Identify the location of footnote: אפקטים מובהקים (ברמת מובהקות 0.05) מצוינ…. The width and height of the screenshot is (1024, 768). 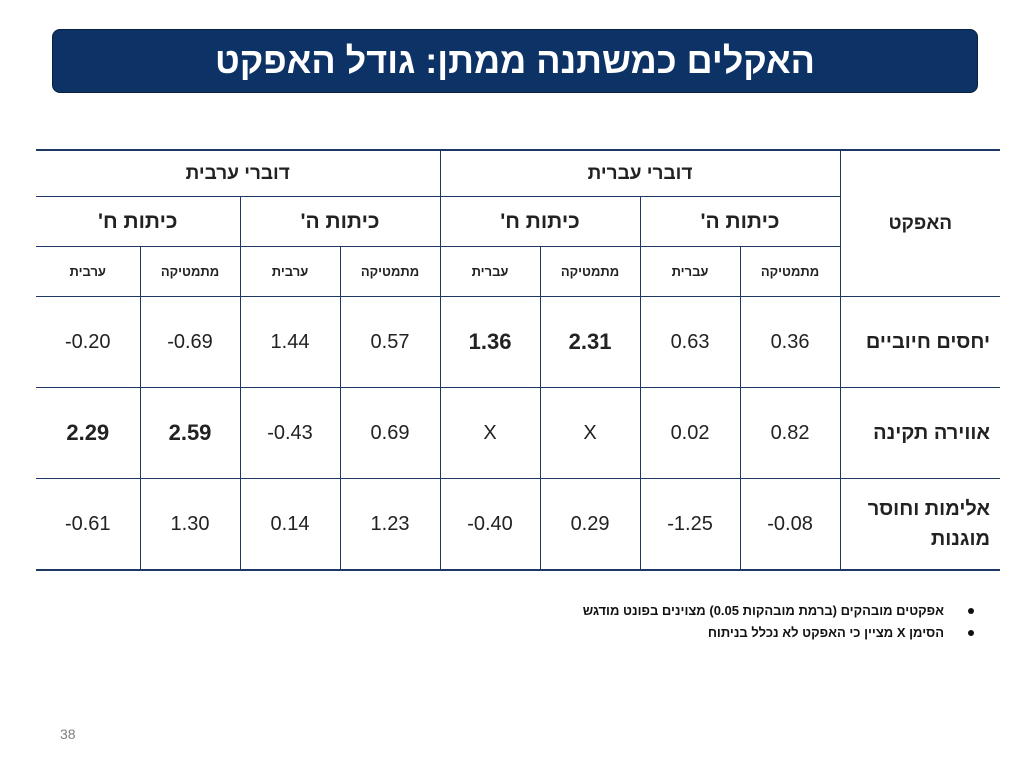
(778, 611).